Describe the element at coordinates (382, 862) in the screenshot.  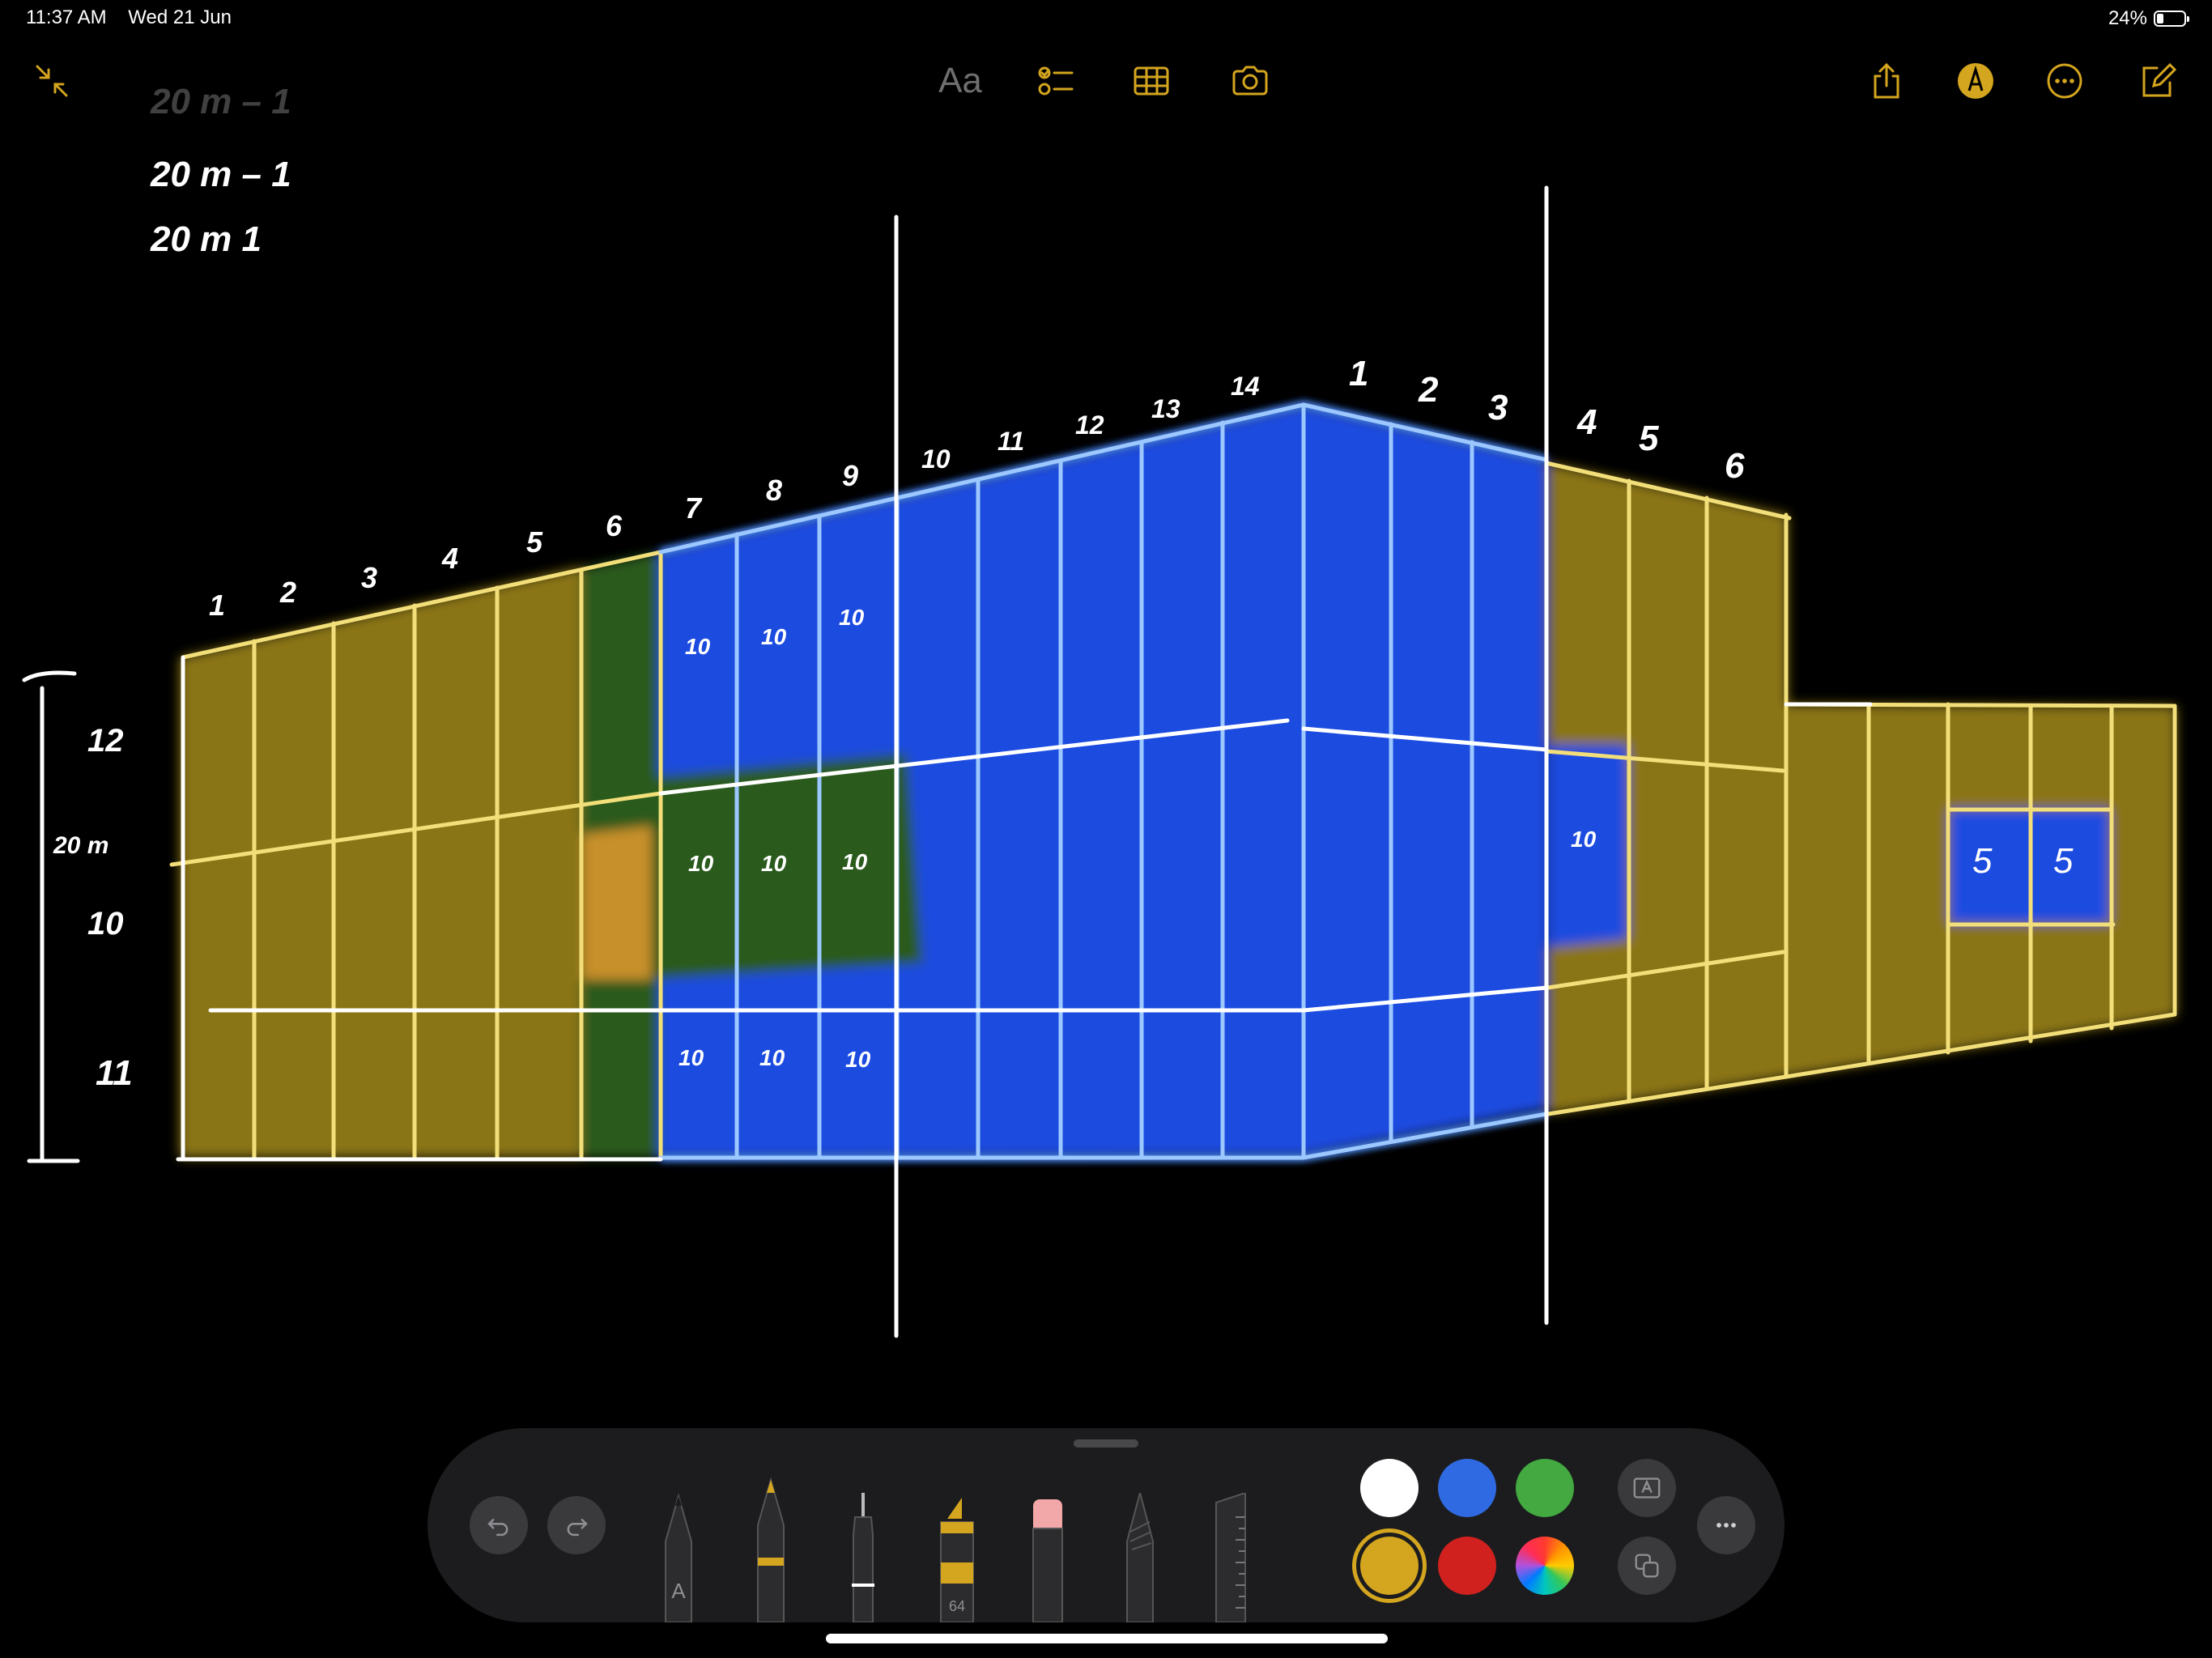
I see `yellow-fill-left` at that location.